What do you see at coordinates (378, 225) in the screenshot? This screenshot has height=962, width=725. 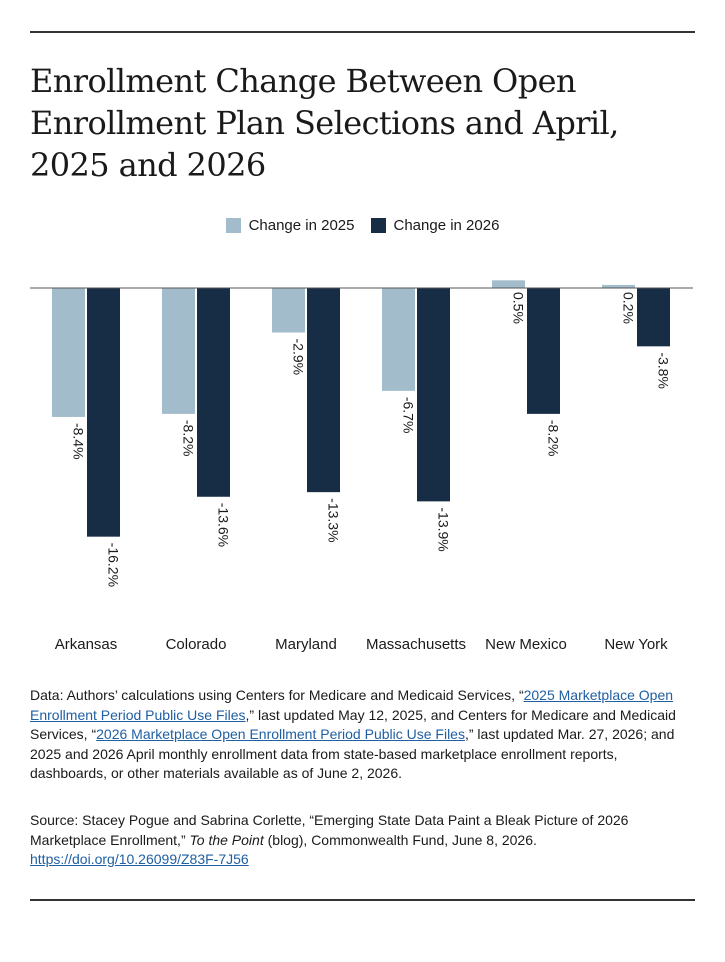 I see `legend-swatch-2026` at bounding box center [378, 225].